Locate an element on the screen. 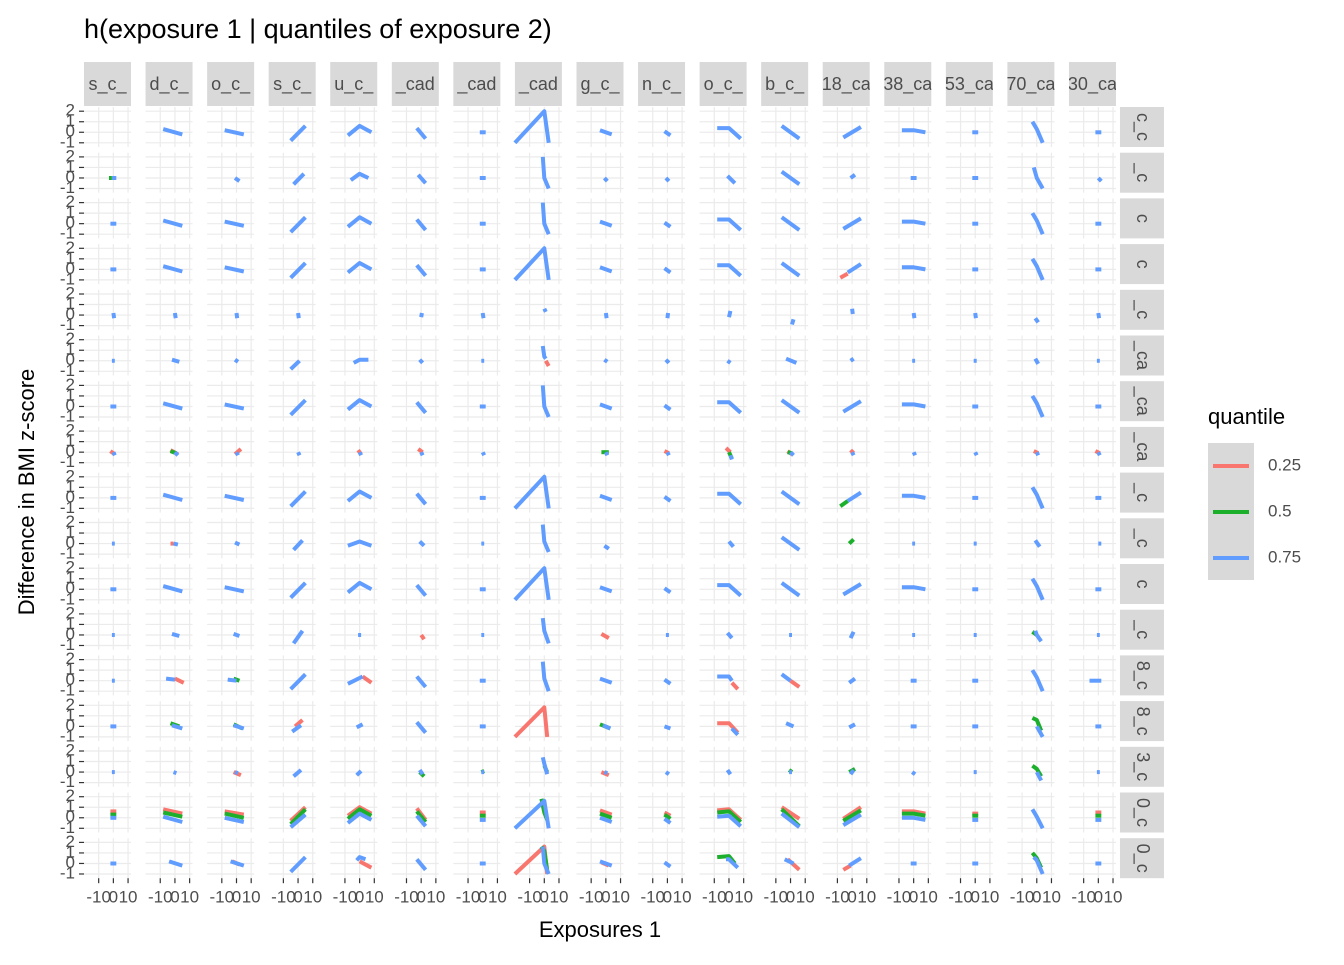  column-strip-label: _cad is located at coordinates (538, 84).